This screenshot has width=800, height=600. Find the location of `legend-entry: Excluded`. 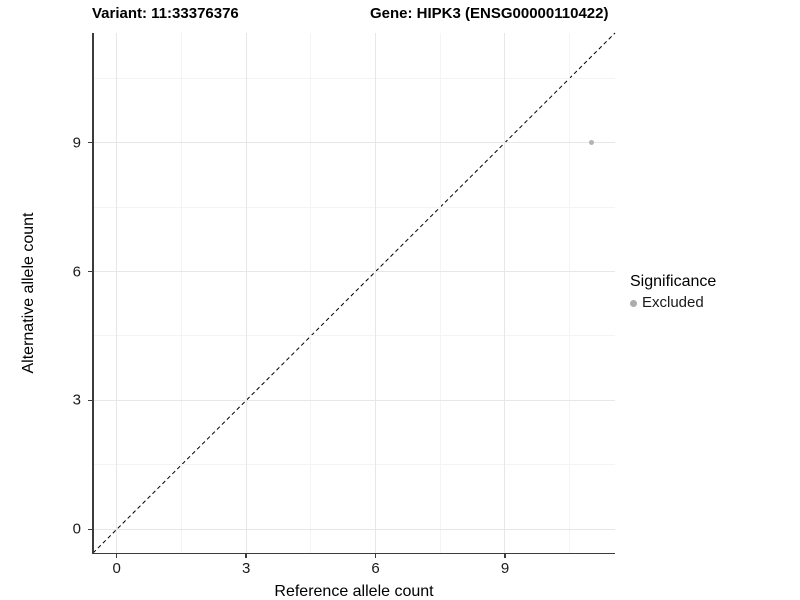

legend-entry: Excluded is located at coordinates (673, 303).